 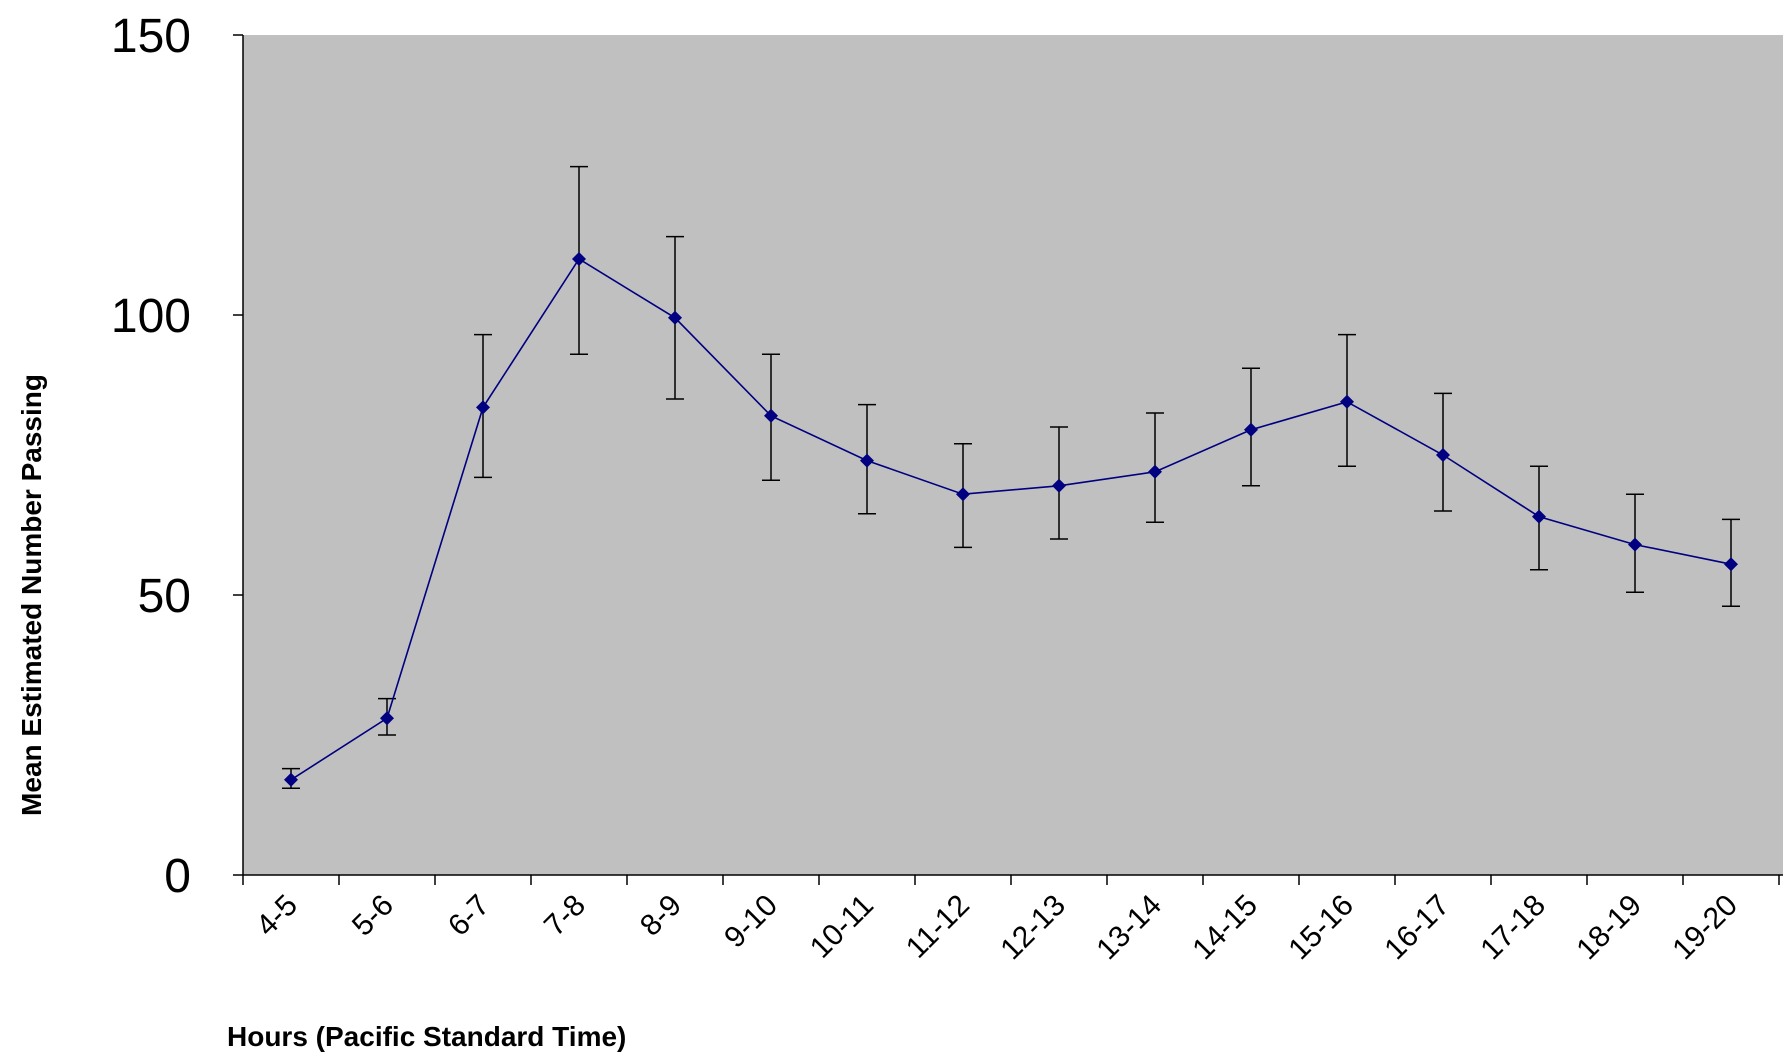 I want to click on x-tick-label: 6-7, so click(x=469, y=916).